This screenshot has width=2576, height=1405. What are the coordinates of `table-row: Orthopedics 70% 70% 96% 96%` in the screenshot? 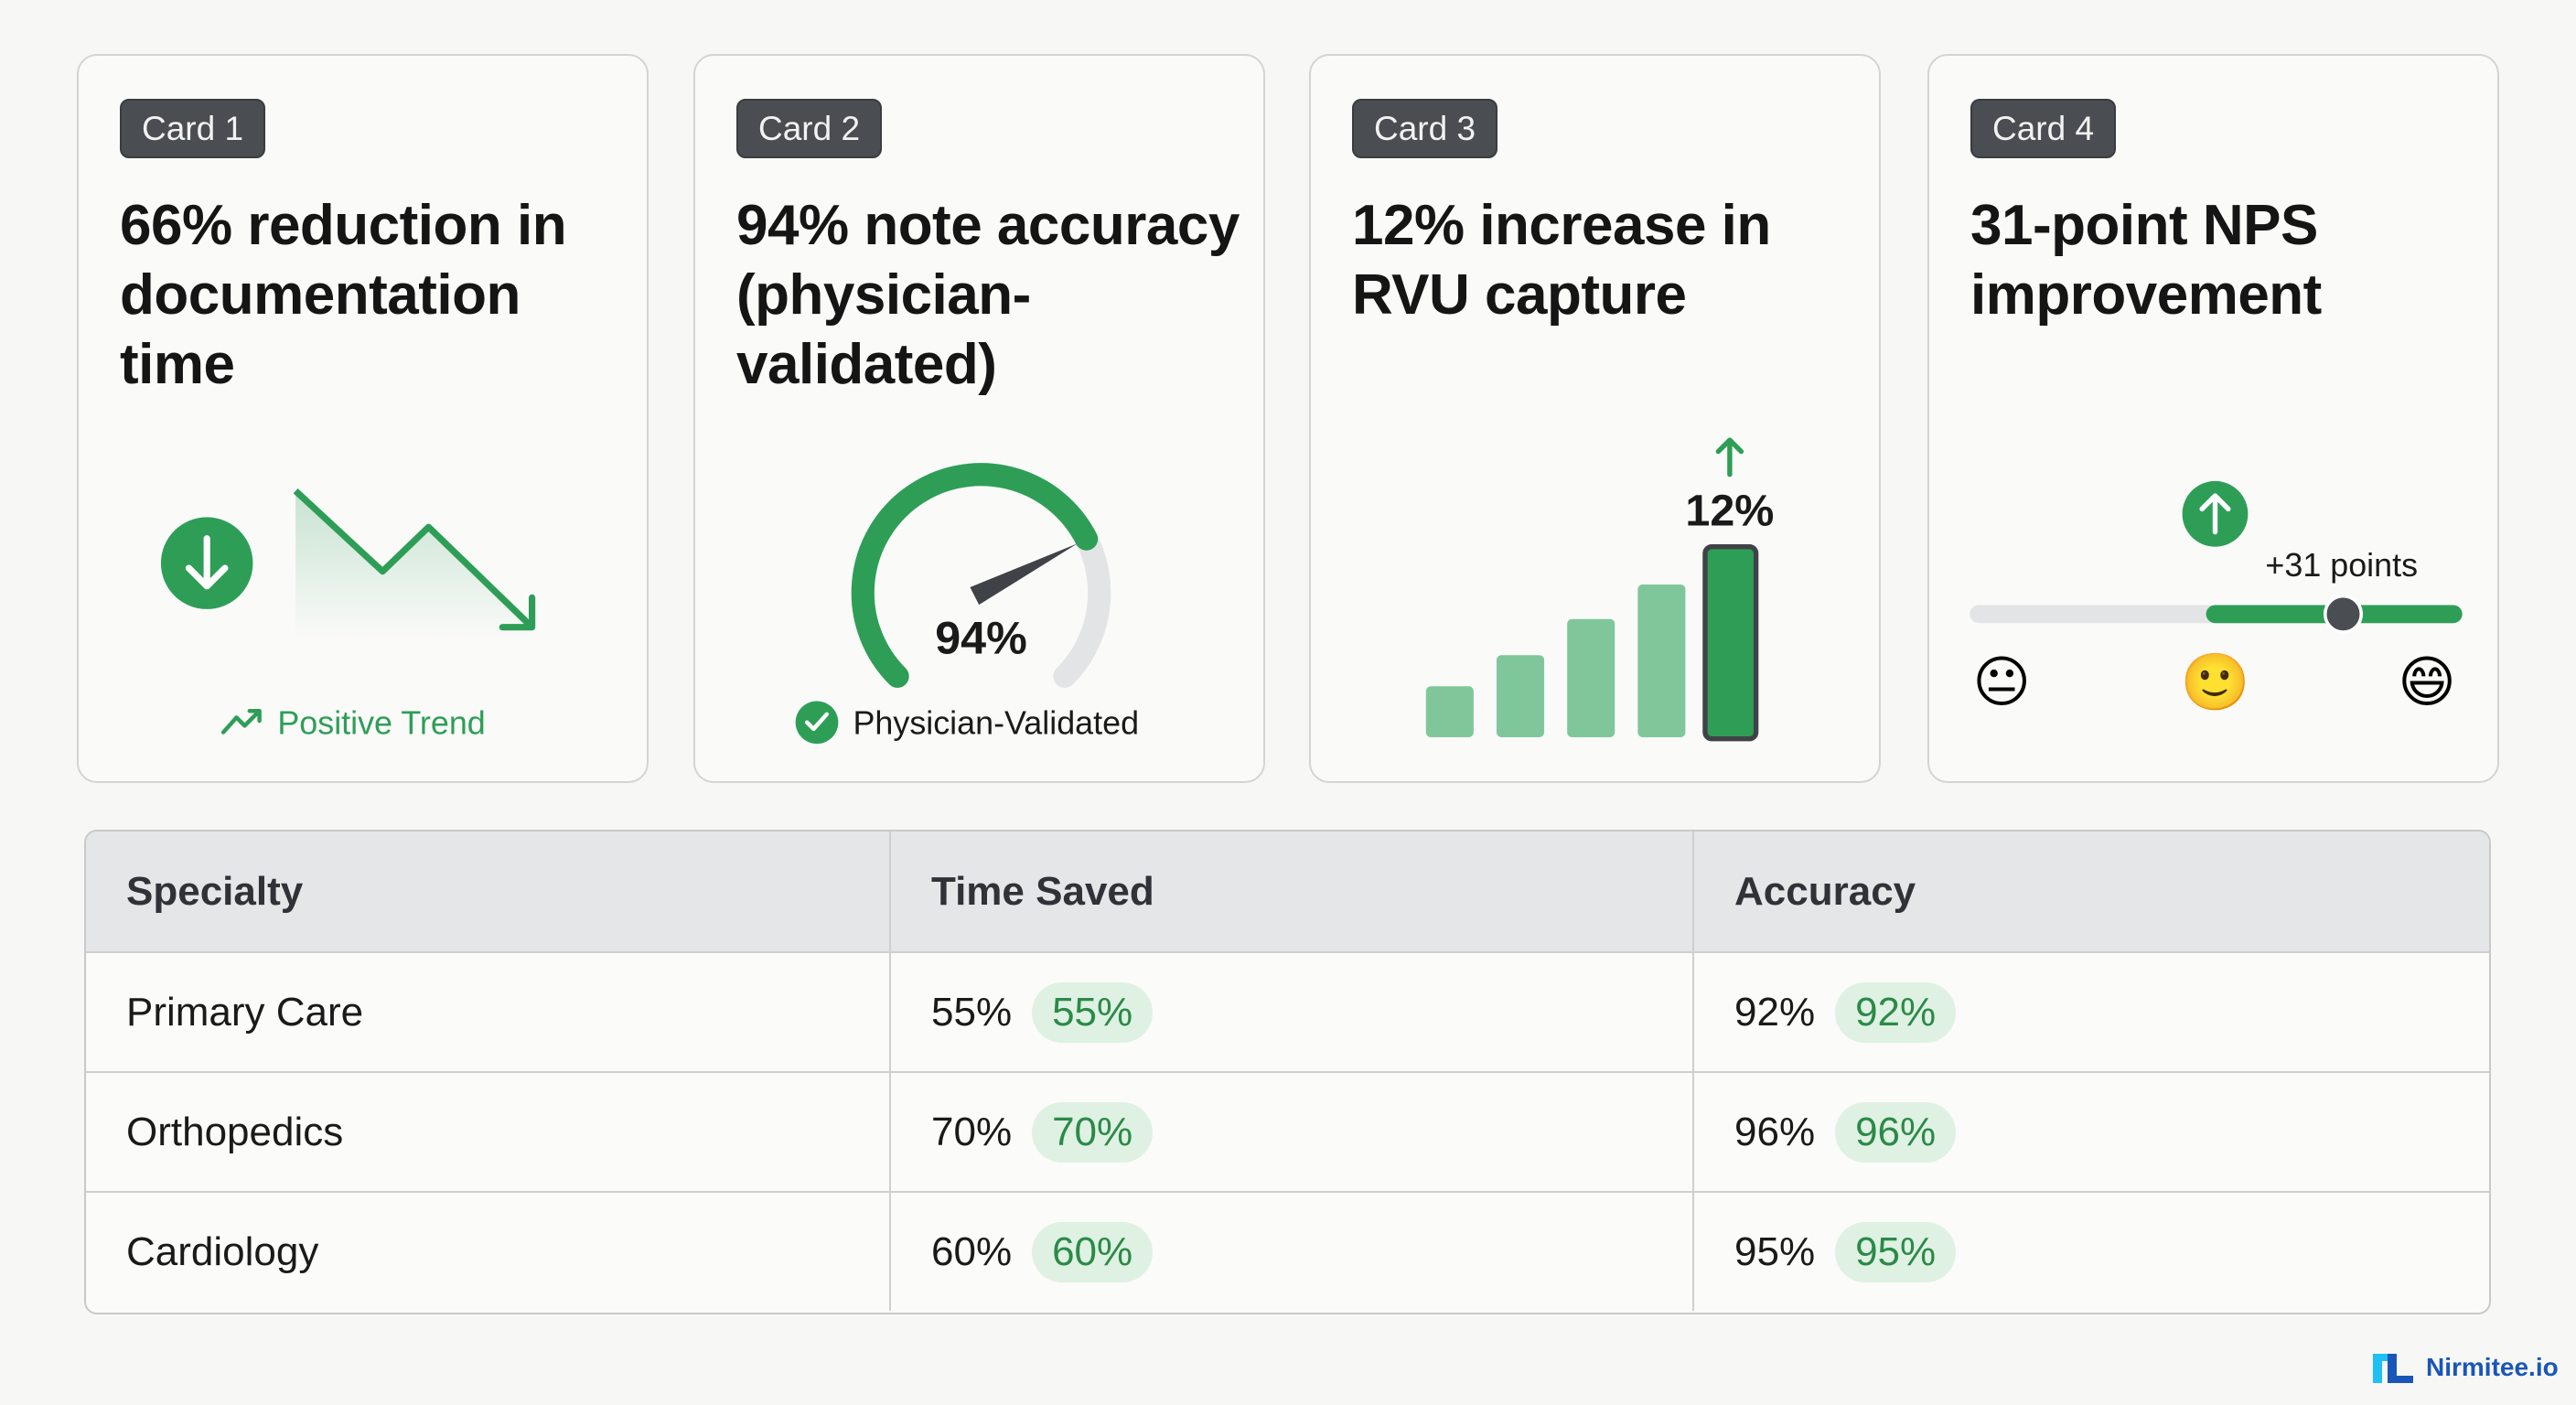 It's located at (1288, 1131).